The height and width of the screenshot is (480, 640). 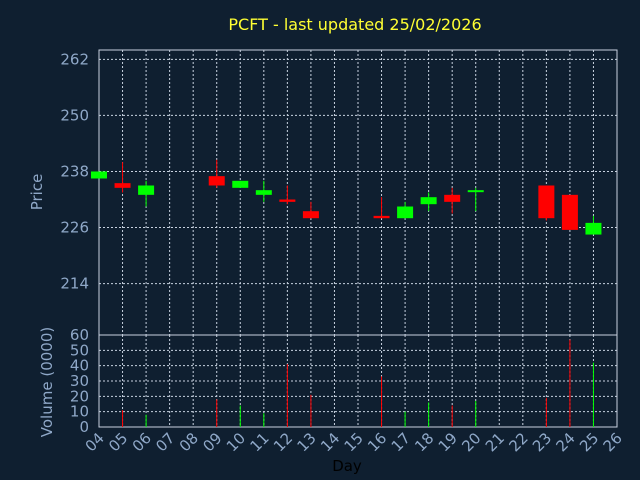 What do you see at coordinates (84, 427) in the screenshot?
I see `volume-tick-label: 0` at bounding box center [84, 427].